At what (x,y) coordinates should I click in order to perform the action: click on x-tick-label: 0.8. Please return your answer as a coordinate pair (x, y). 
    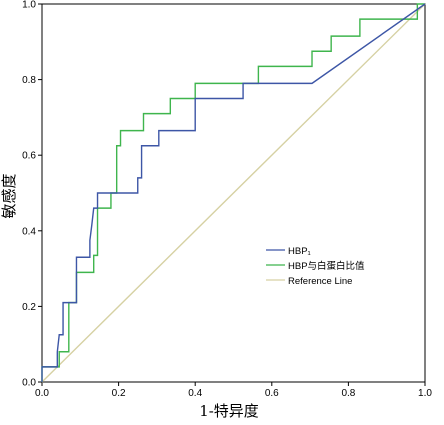
    Looking at the image, I should click on (348, 393).